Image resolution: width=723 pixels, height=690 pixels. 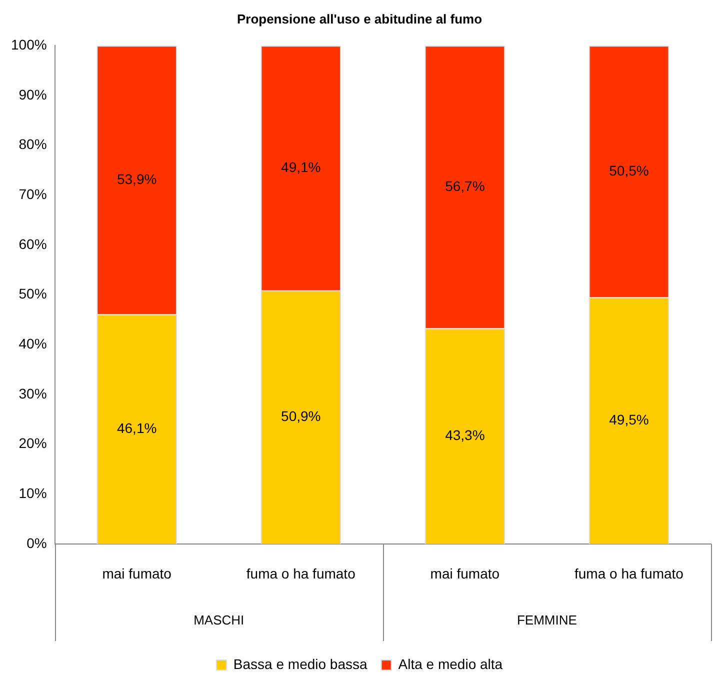 I want to click on y-tick-label: 60%, so click(x=32, y=244).